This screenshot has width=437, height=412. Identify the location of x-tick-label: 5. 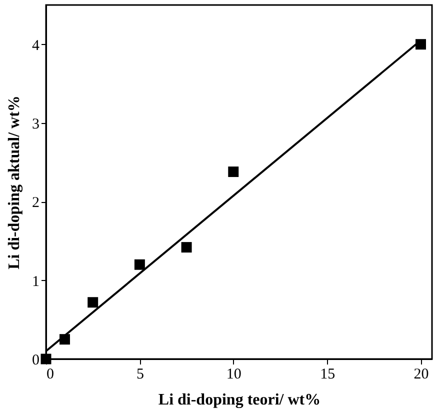
(140, 374).